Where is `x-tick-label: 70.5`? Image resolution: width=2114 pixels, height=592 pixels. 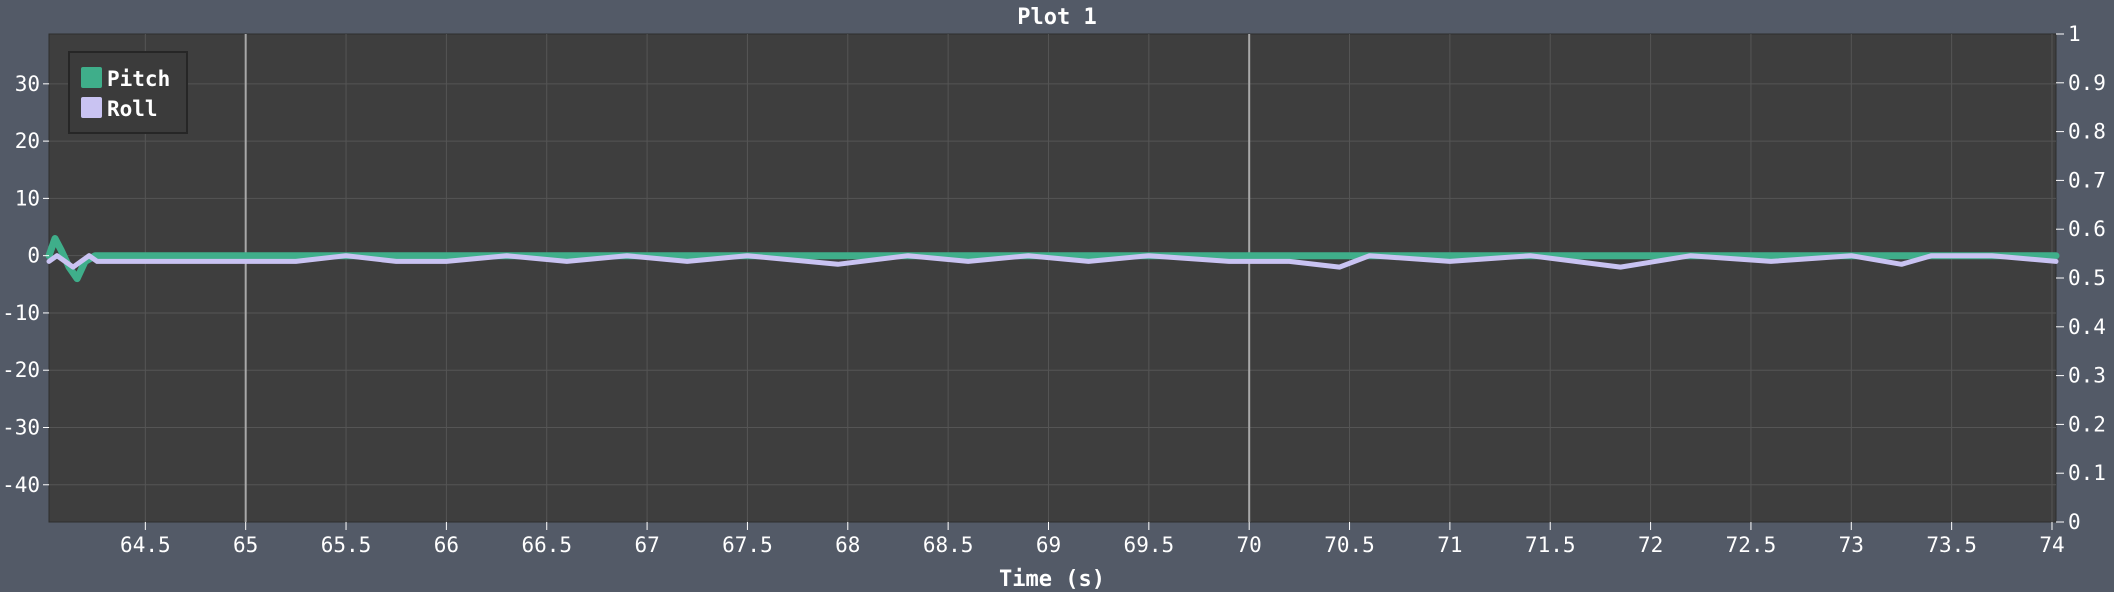
x-tick-label: 70.5 is located at coordinates (1349, 545).